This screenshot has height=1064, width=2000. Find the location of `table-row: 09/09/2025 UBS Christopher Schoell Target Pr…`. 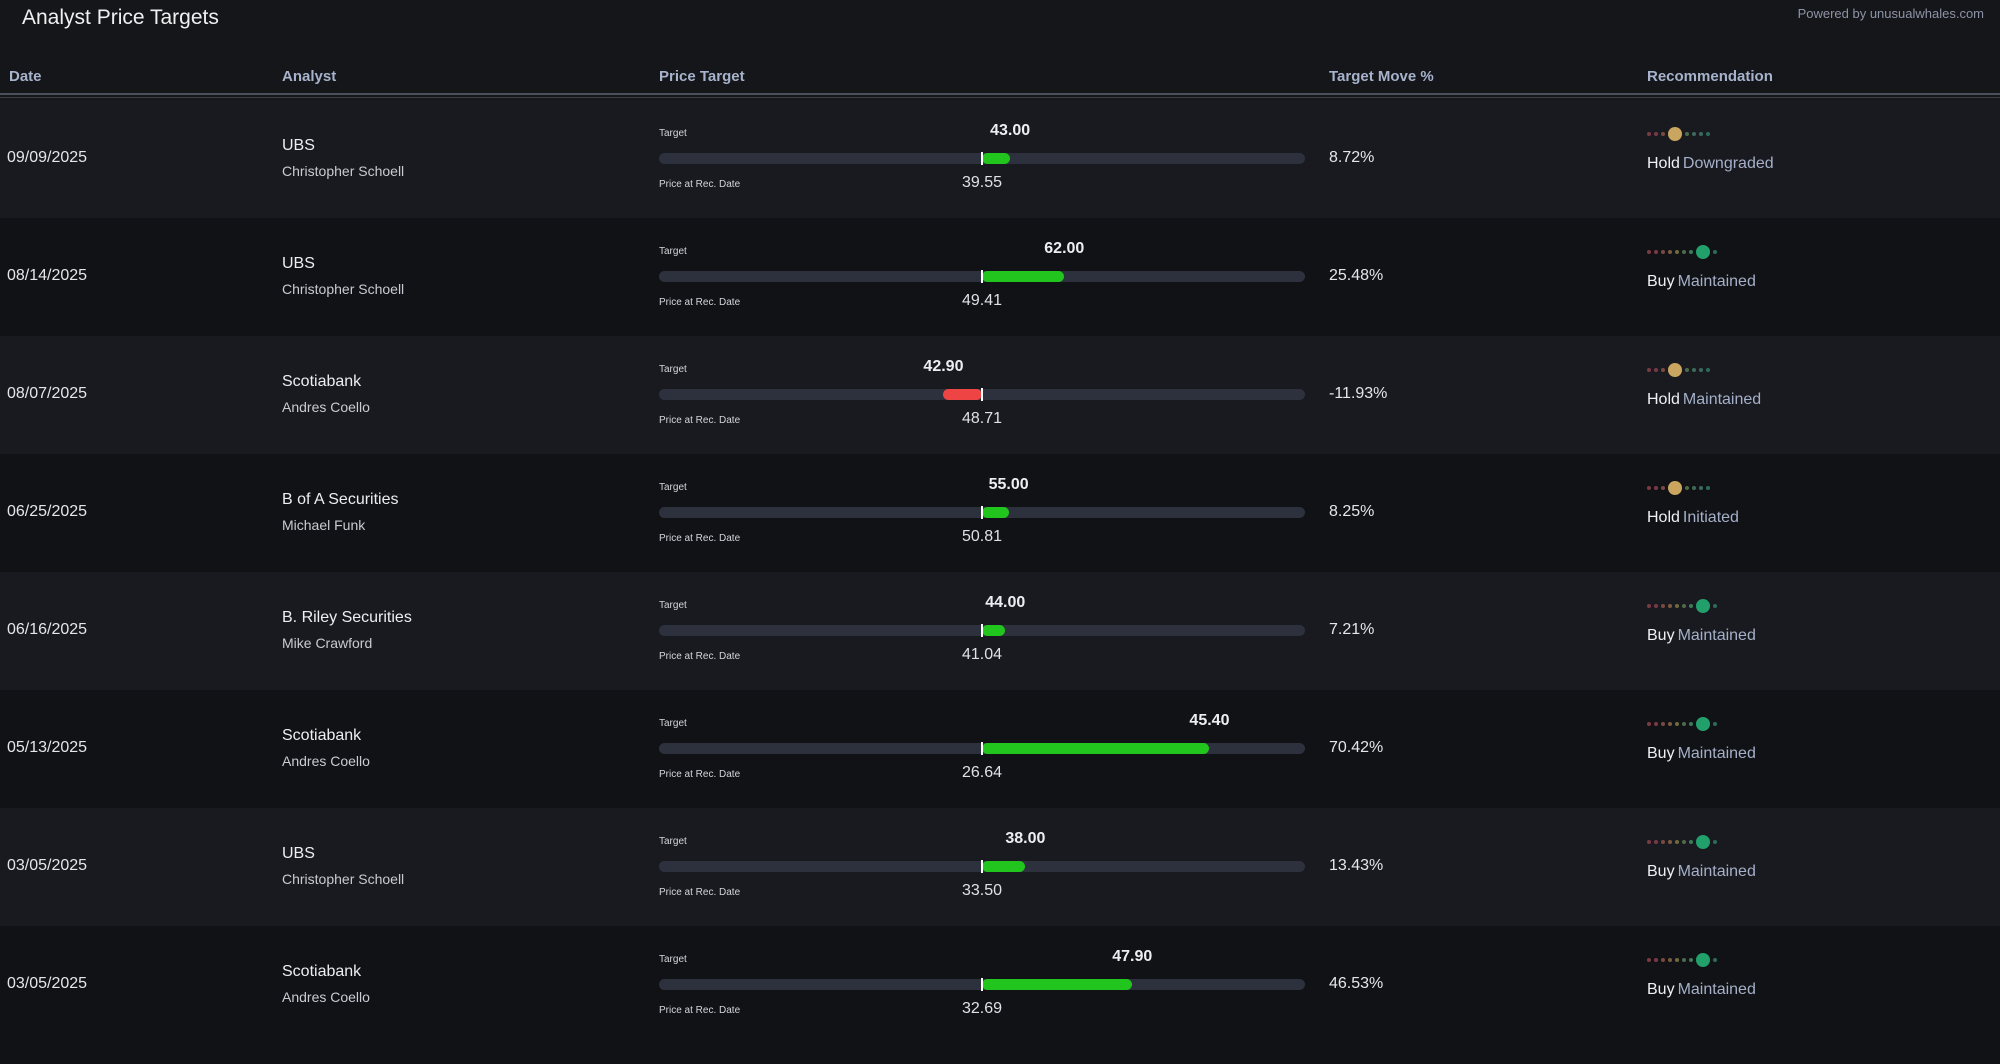

table-row: 09/09/2025 UBS Christopher Schoell Target Pr… is located at coordinates (1000, 159).